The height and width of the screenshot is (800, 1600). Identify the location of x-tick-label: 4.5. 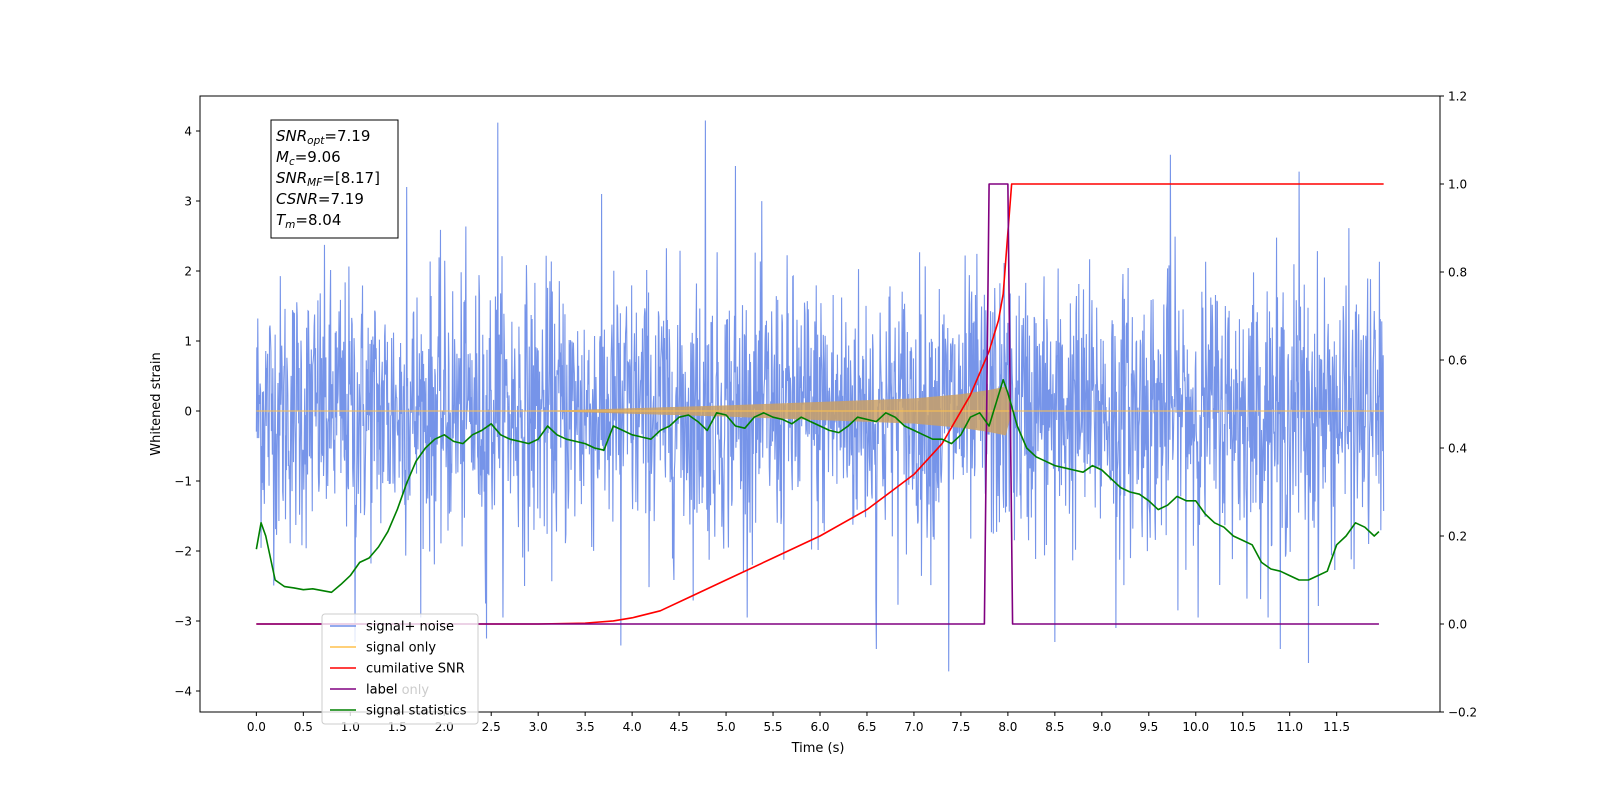
(679, 727).